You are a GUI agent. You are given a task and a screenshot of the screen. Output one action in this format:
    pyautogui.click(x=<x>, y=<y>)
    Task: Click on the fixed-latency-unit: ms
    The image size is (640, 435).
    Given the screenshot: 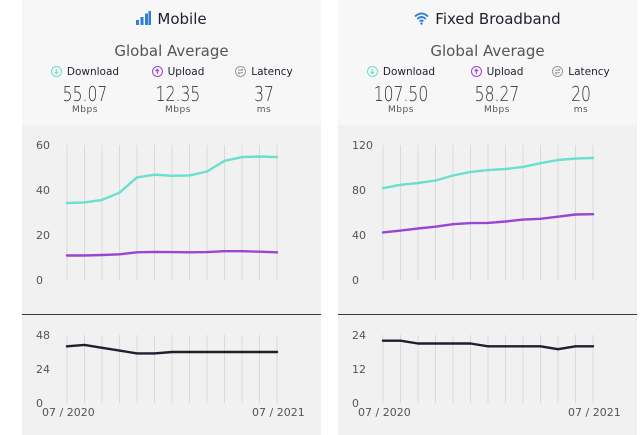 What is the action you would take?
    pyautogui.click(x=581, y=110)
    